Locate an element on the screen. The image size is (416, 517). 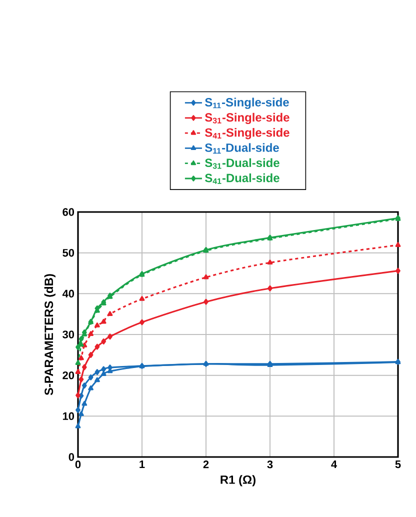
y-axis-title: S-PARAMETERS (dB) is located at coordinates (50, 335).